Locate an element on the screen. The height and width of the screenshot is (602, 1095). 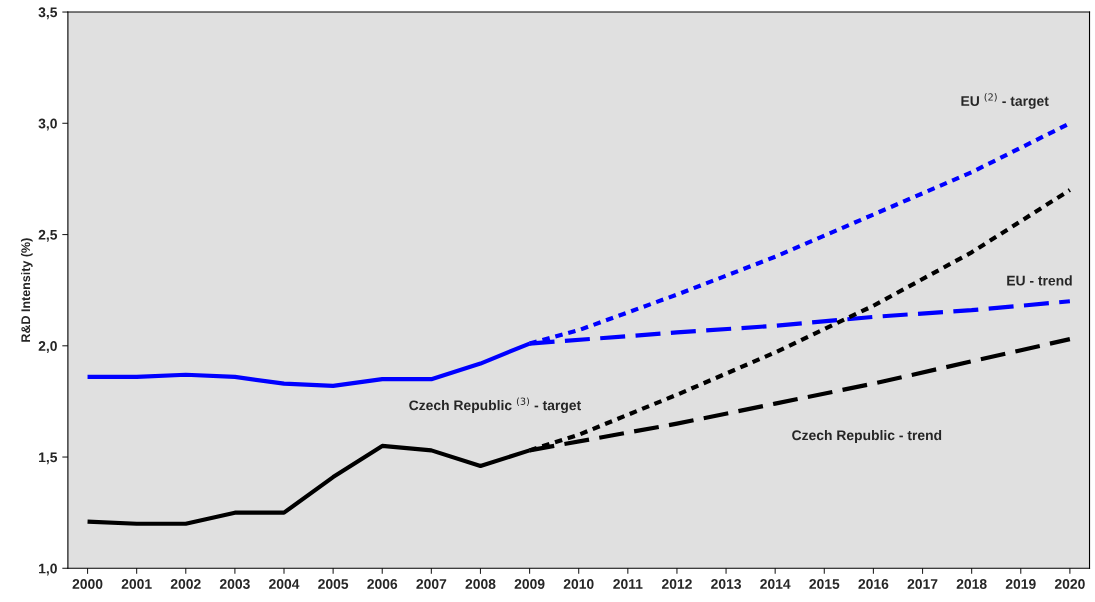
x-tick-label: 2008 is located at coordinates (480, 584).